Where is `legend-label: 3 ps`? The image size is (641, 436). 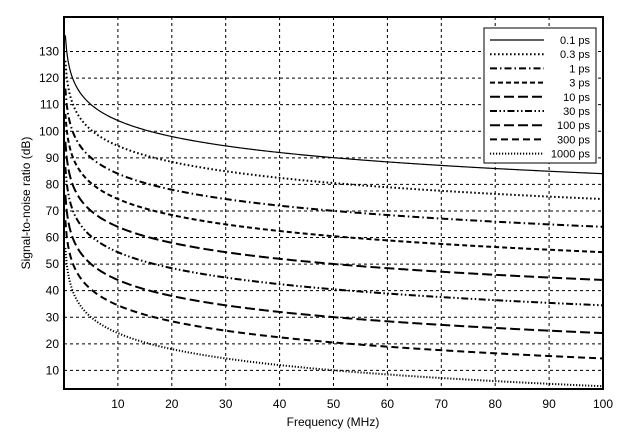 legend-label: 3 ps is located at coordinates (579, 84).